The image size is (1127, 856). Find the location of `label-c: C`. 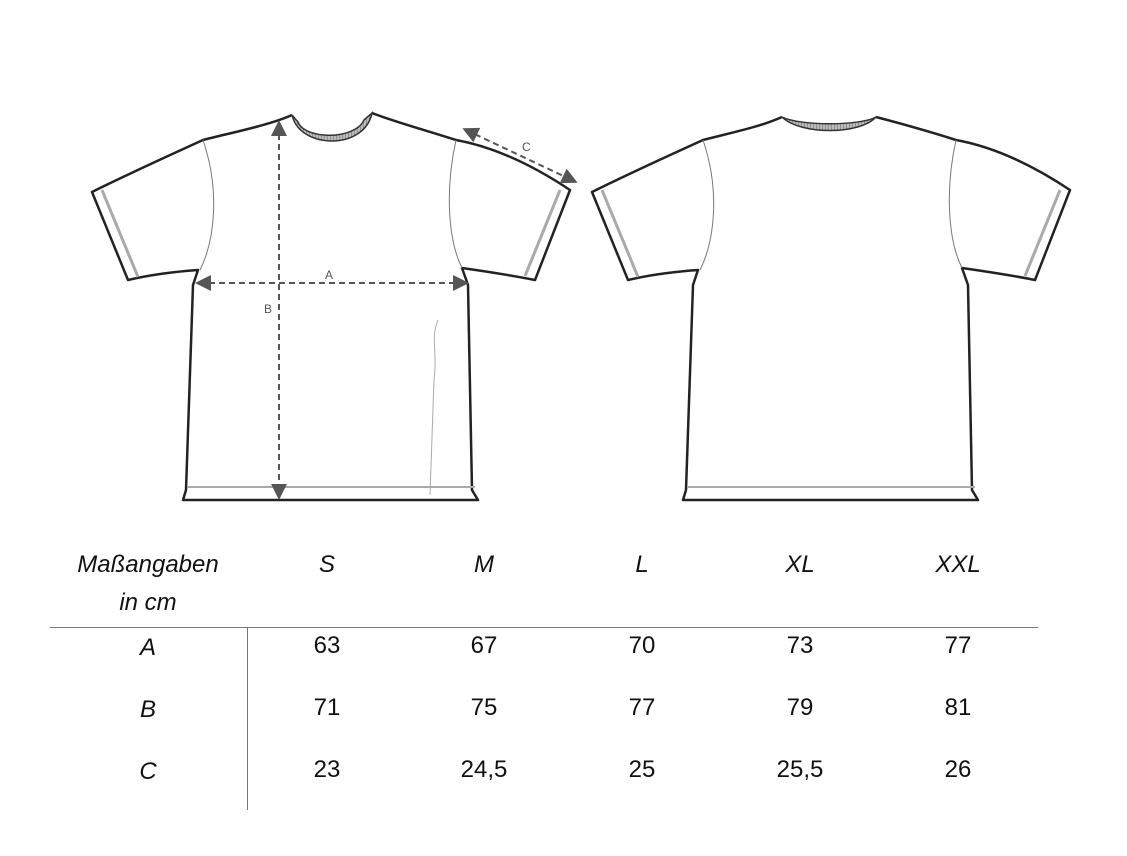

label-c: C is located at coordinates (526, 147).